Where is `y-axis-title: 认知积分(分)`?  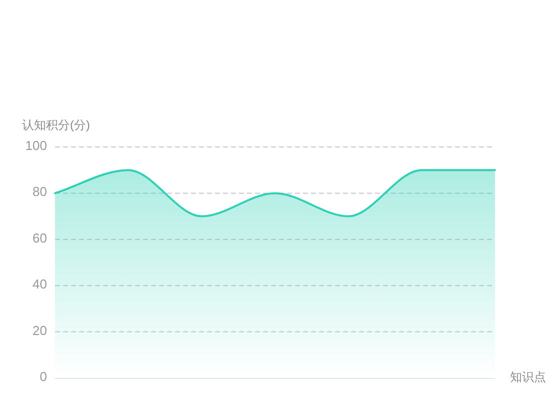
y-axis-title: 认知积分(分) is located at coordinates (56, 125).